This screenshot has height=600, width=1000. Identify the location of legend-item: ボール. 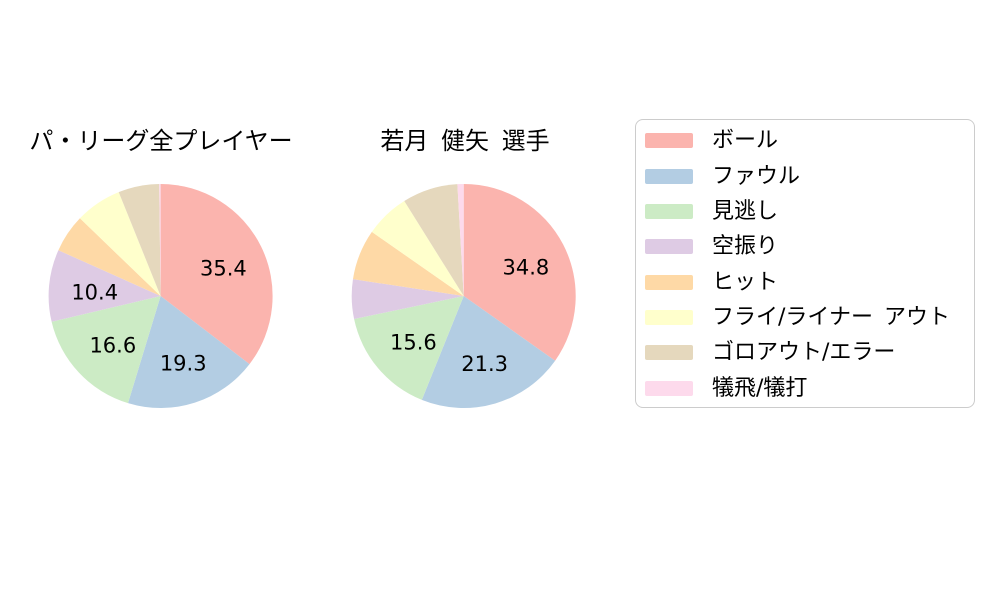
(805, 140).